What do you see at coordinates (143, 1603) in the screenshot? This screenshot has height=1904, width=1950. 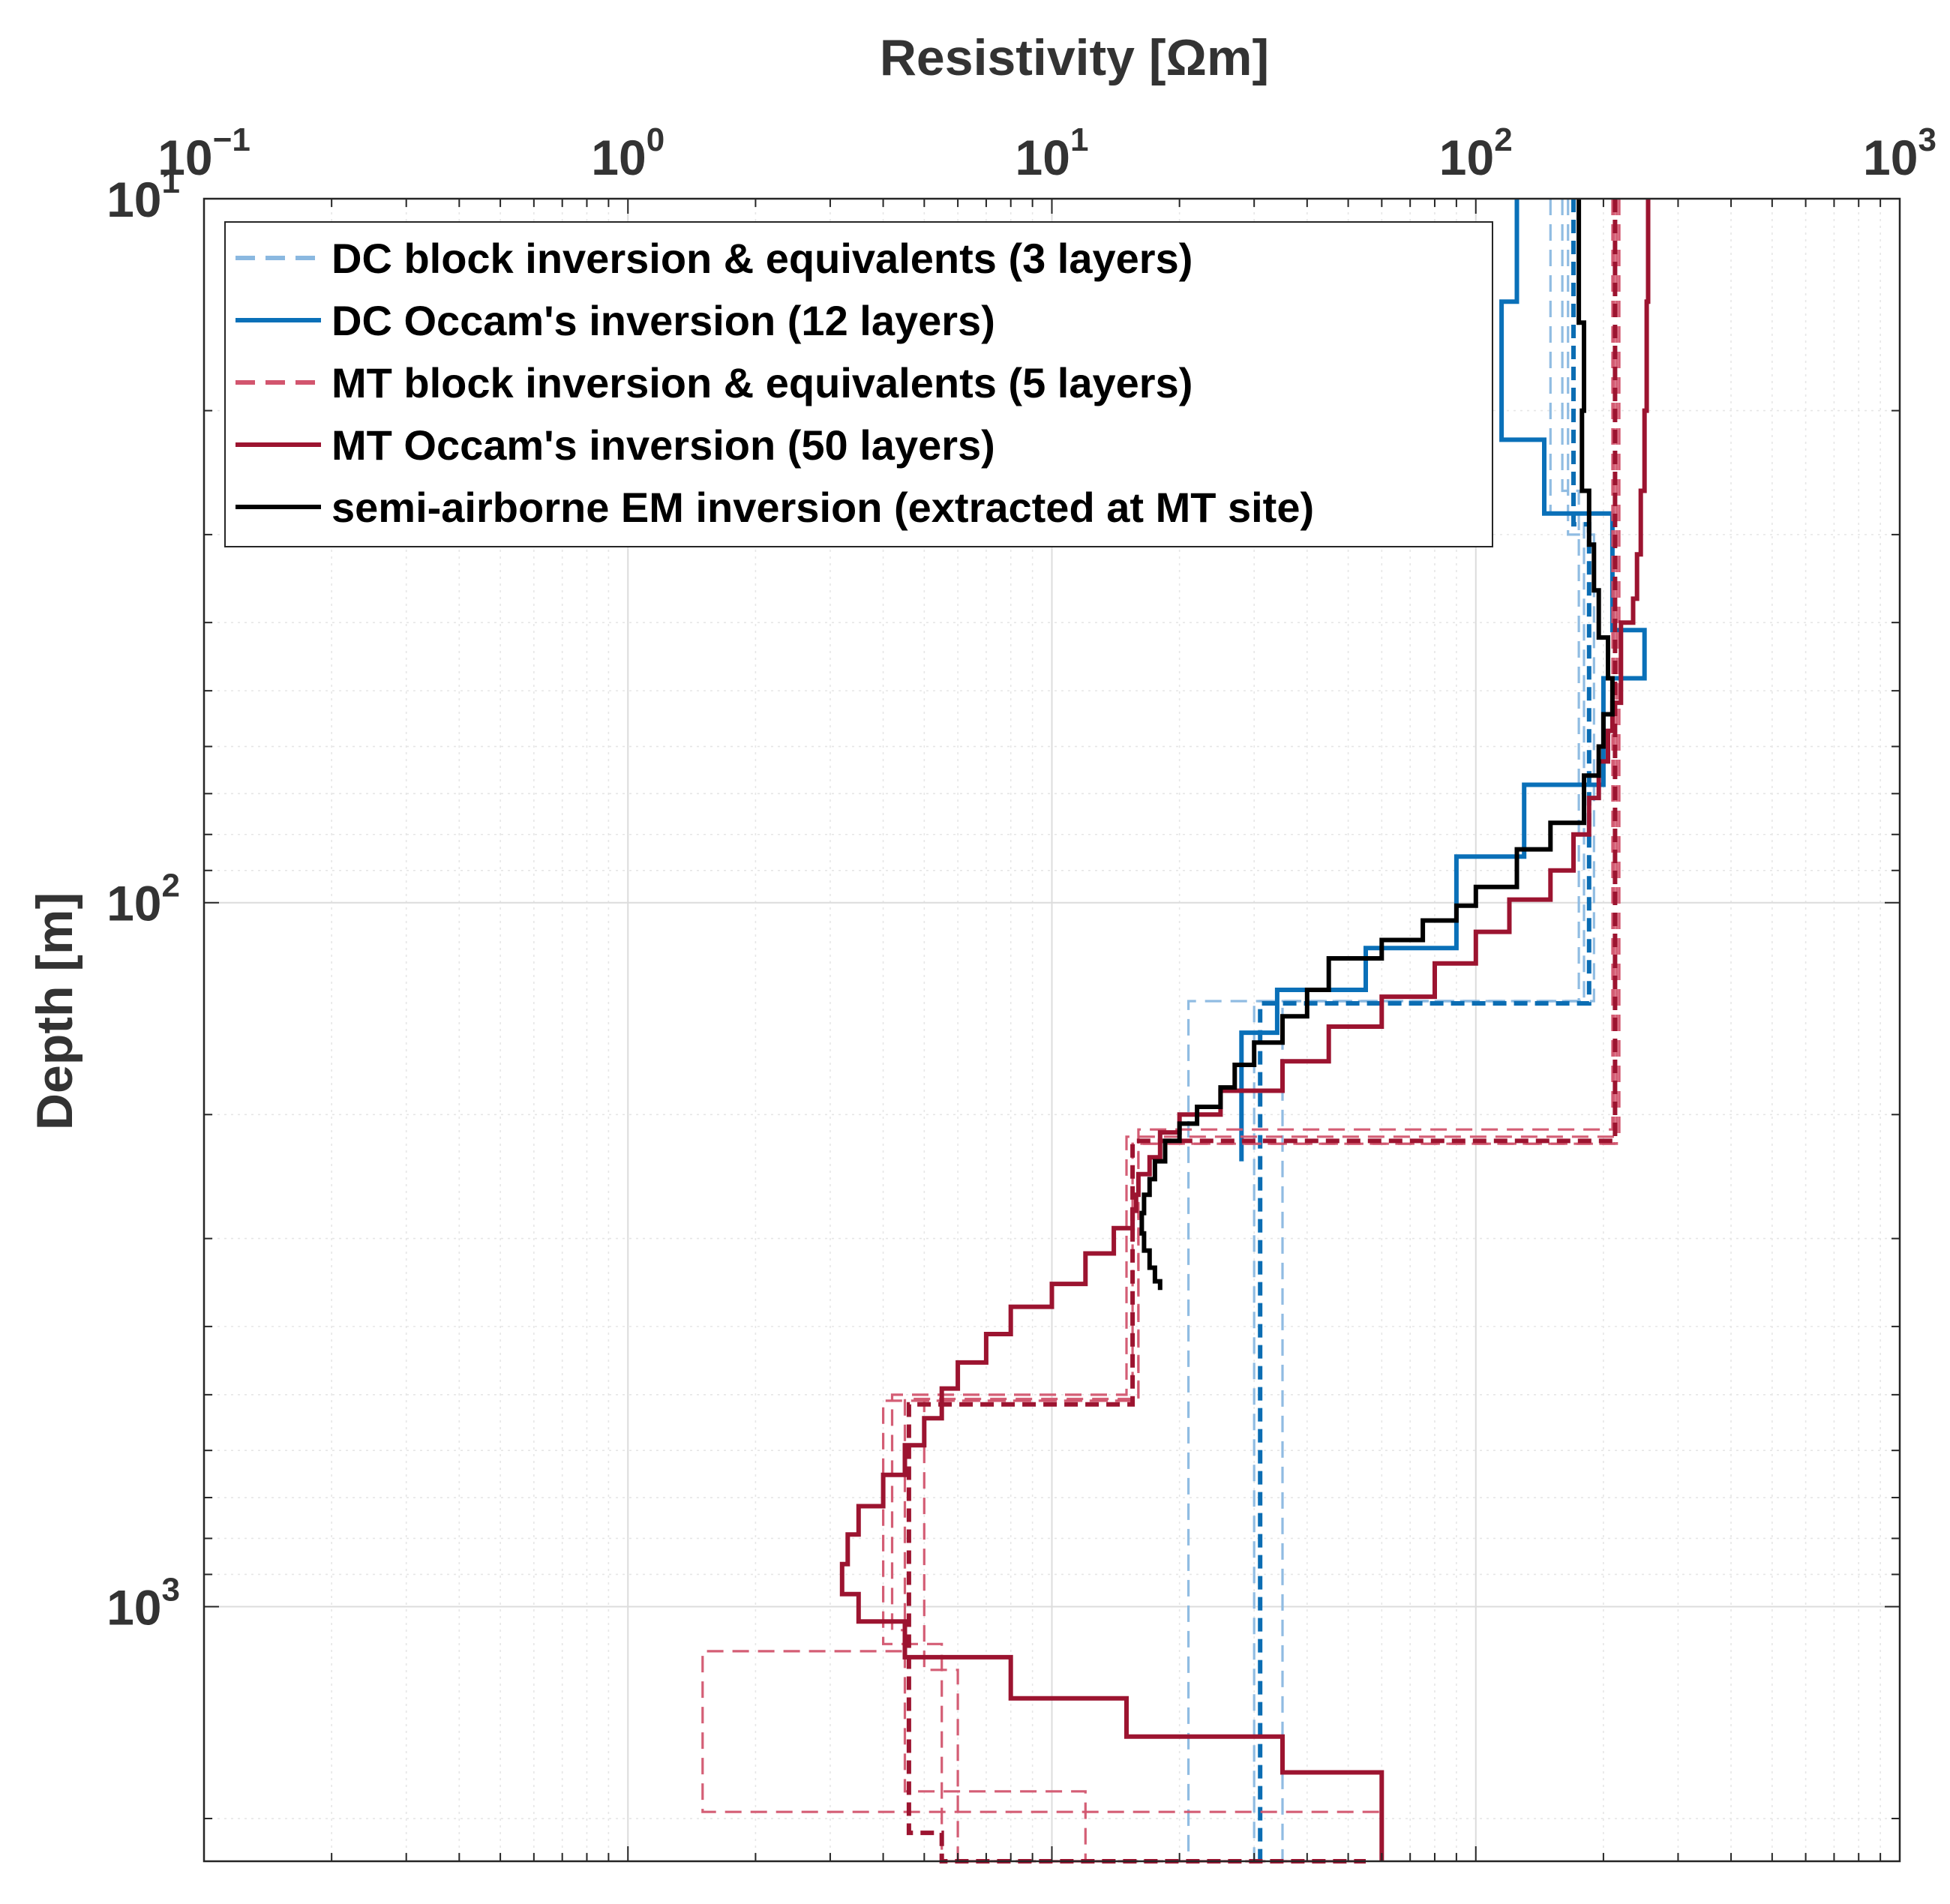 I see `y-tick-label: 103` at bounding box center [143, 1603].